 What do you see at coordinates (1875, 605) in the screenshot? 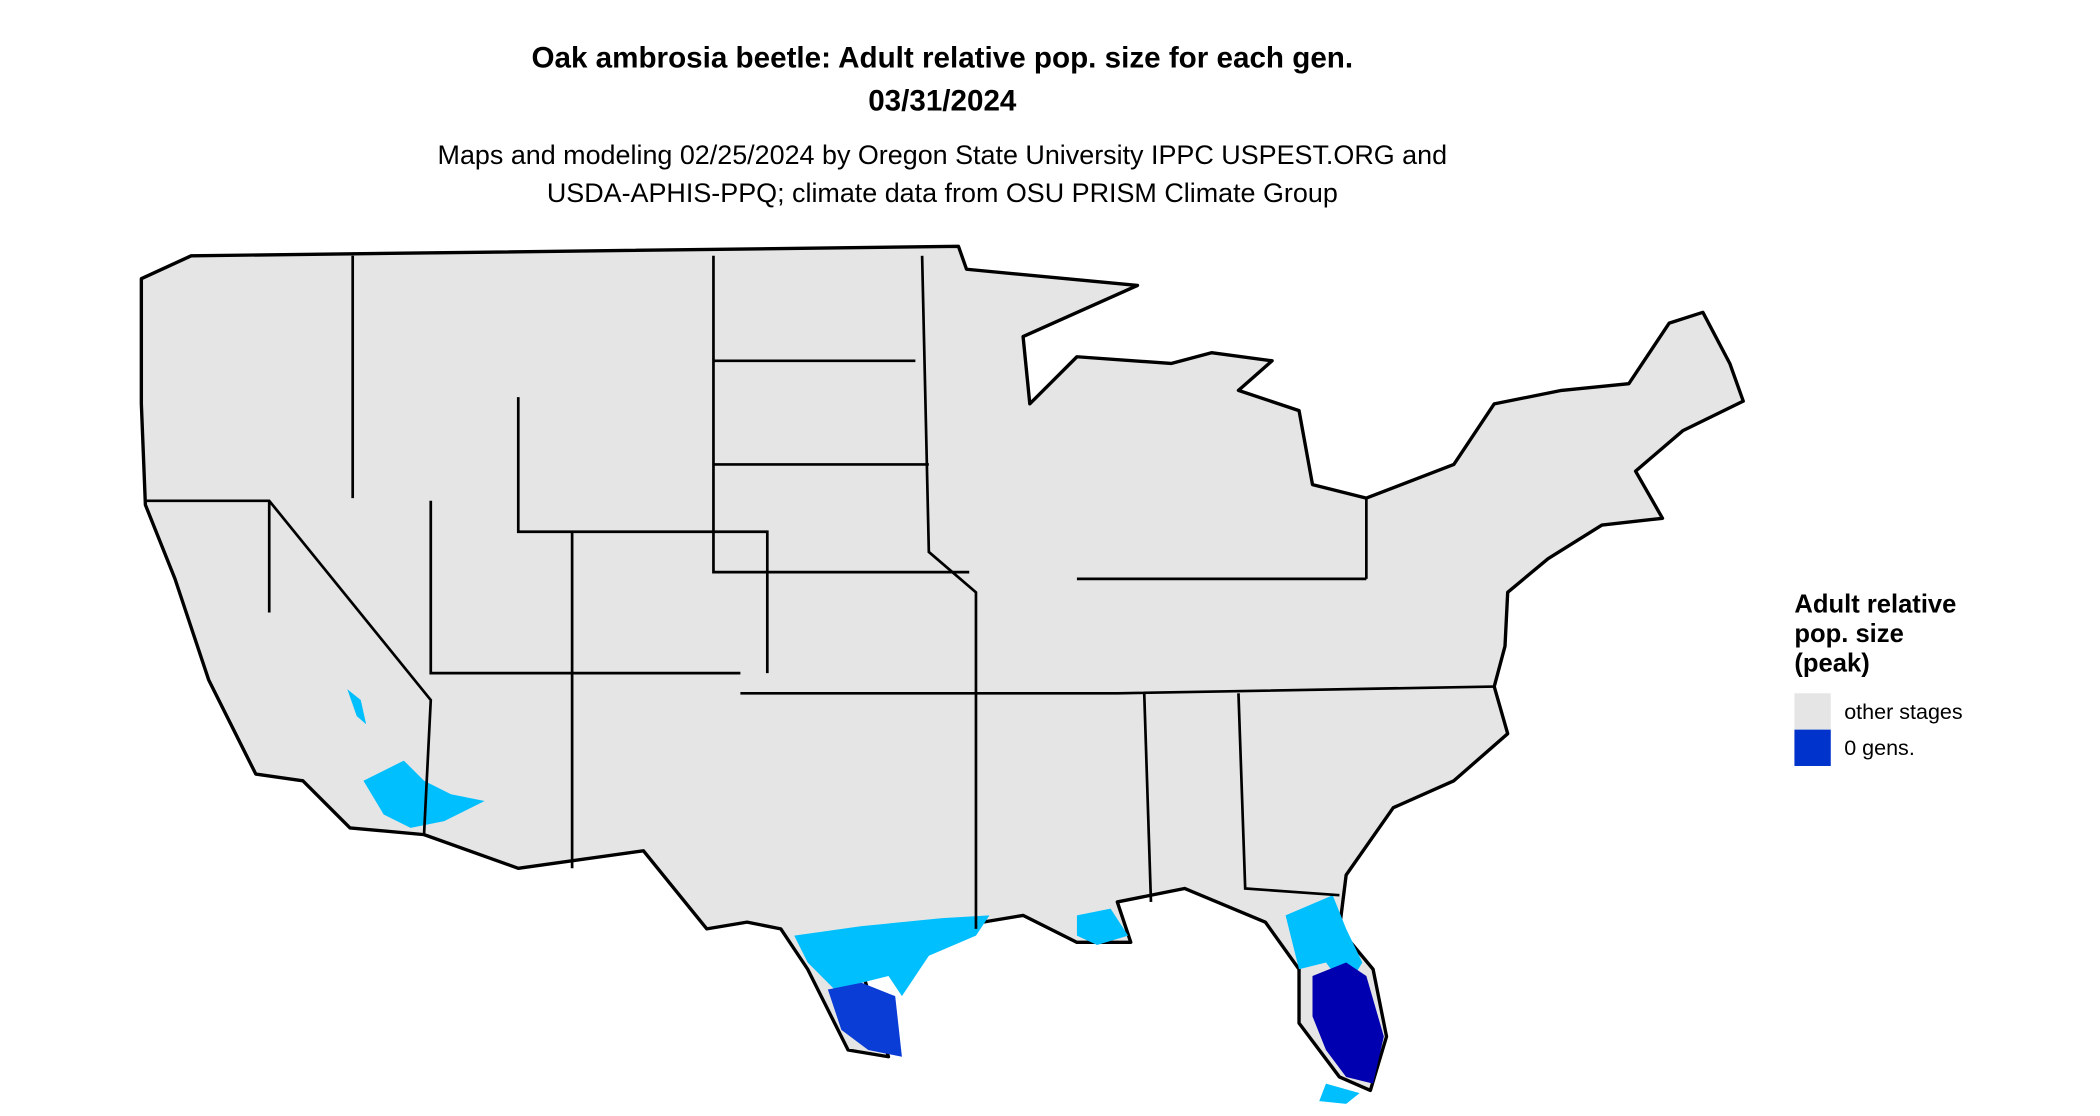
I see `legend-title: Adult relative` at bounding box center [1875, 605].